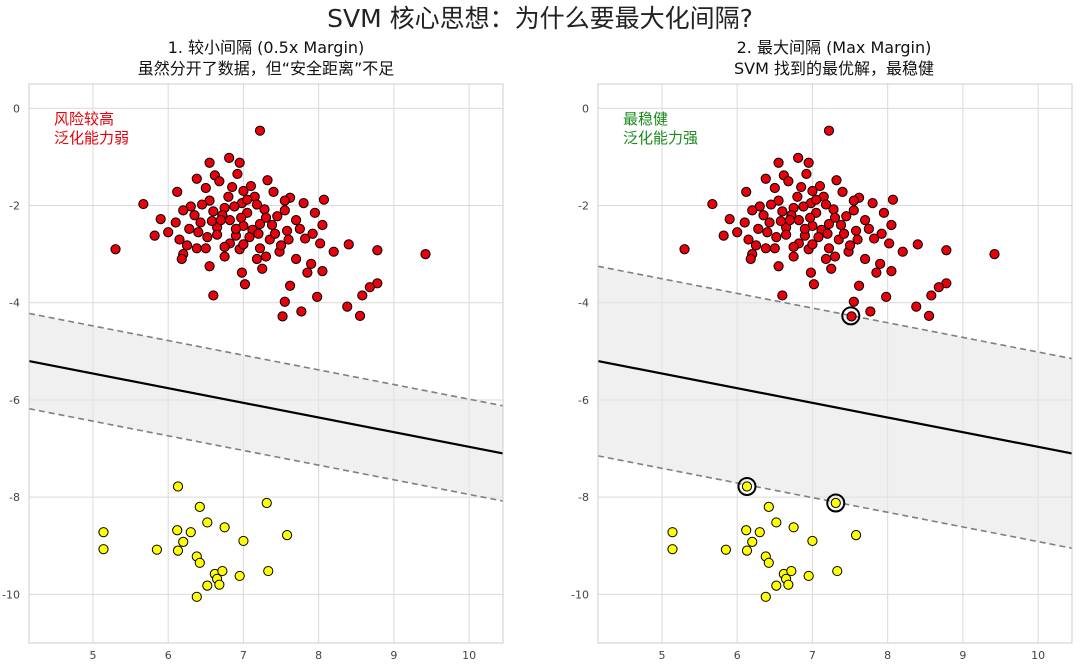  Describe the element at coordinates (962, 655) in the screenshot. I see `x-tick-label: 9` at that location.